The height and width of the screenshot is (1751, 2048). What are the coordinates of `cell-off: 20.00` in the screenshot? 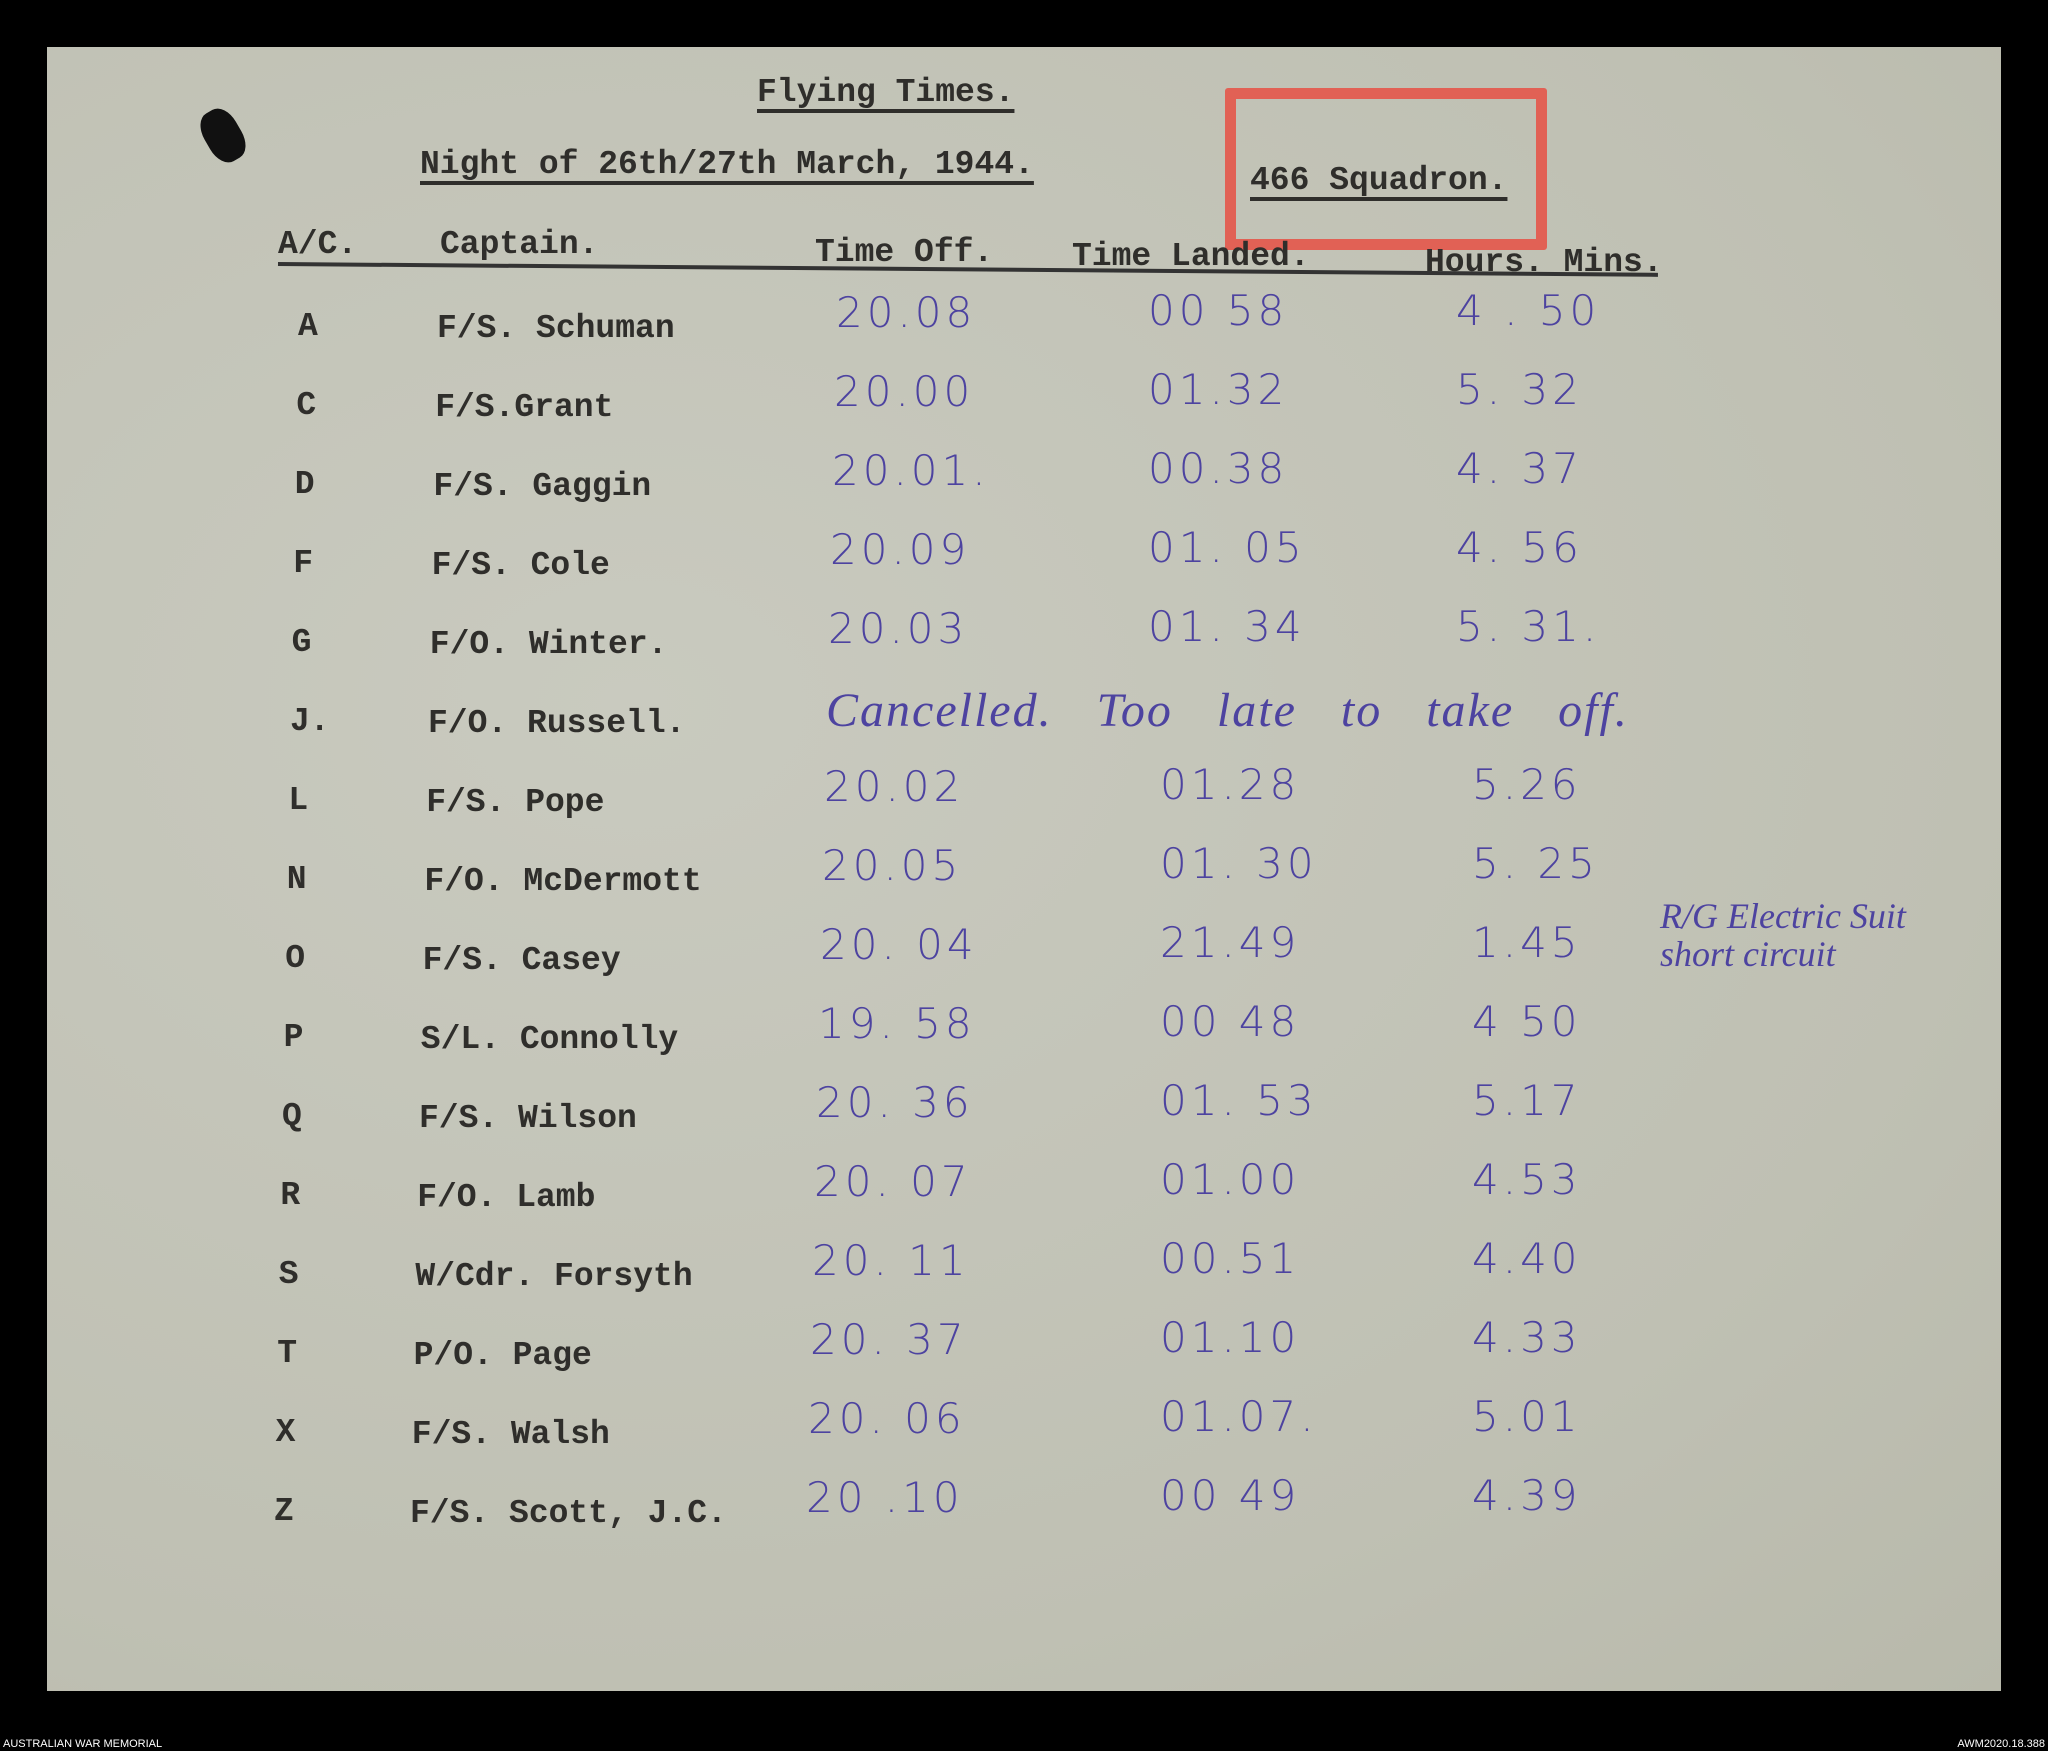 It's located at (904, 391).